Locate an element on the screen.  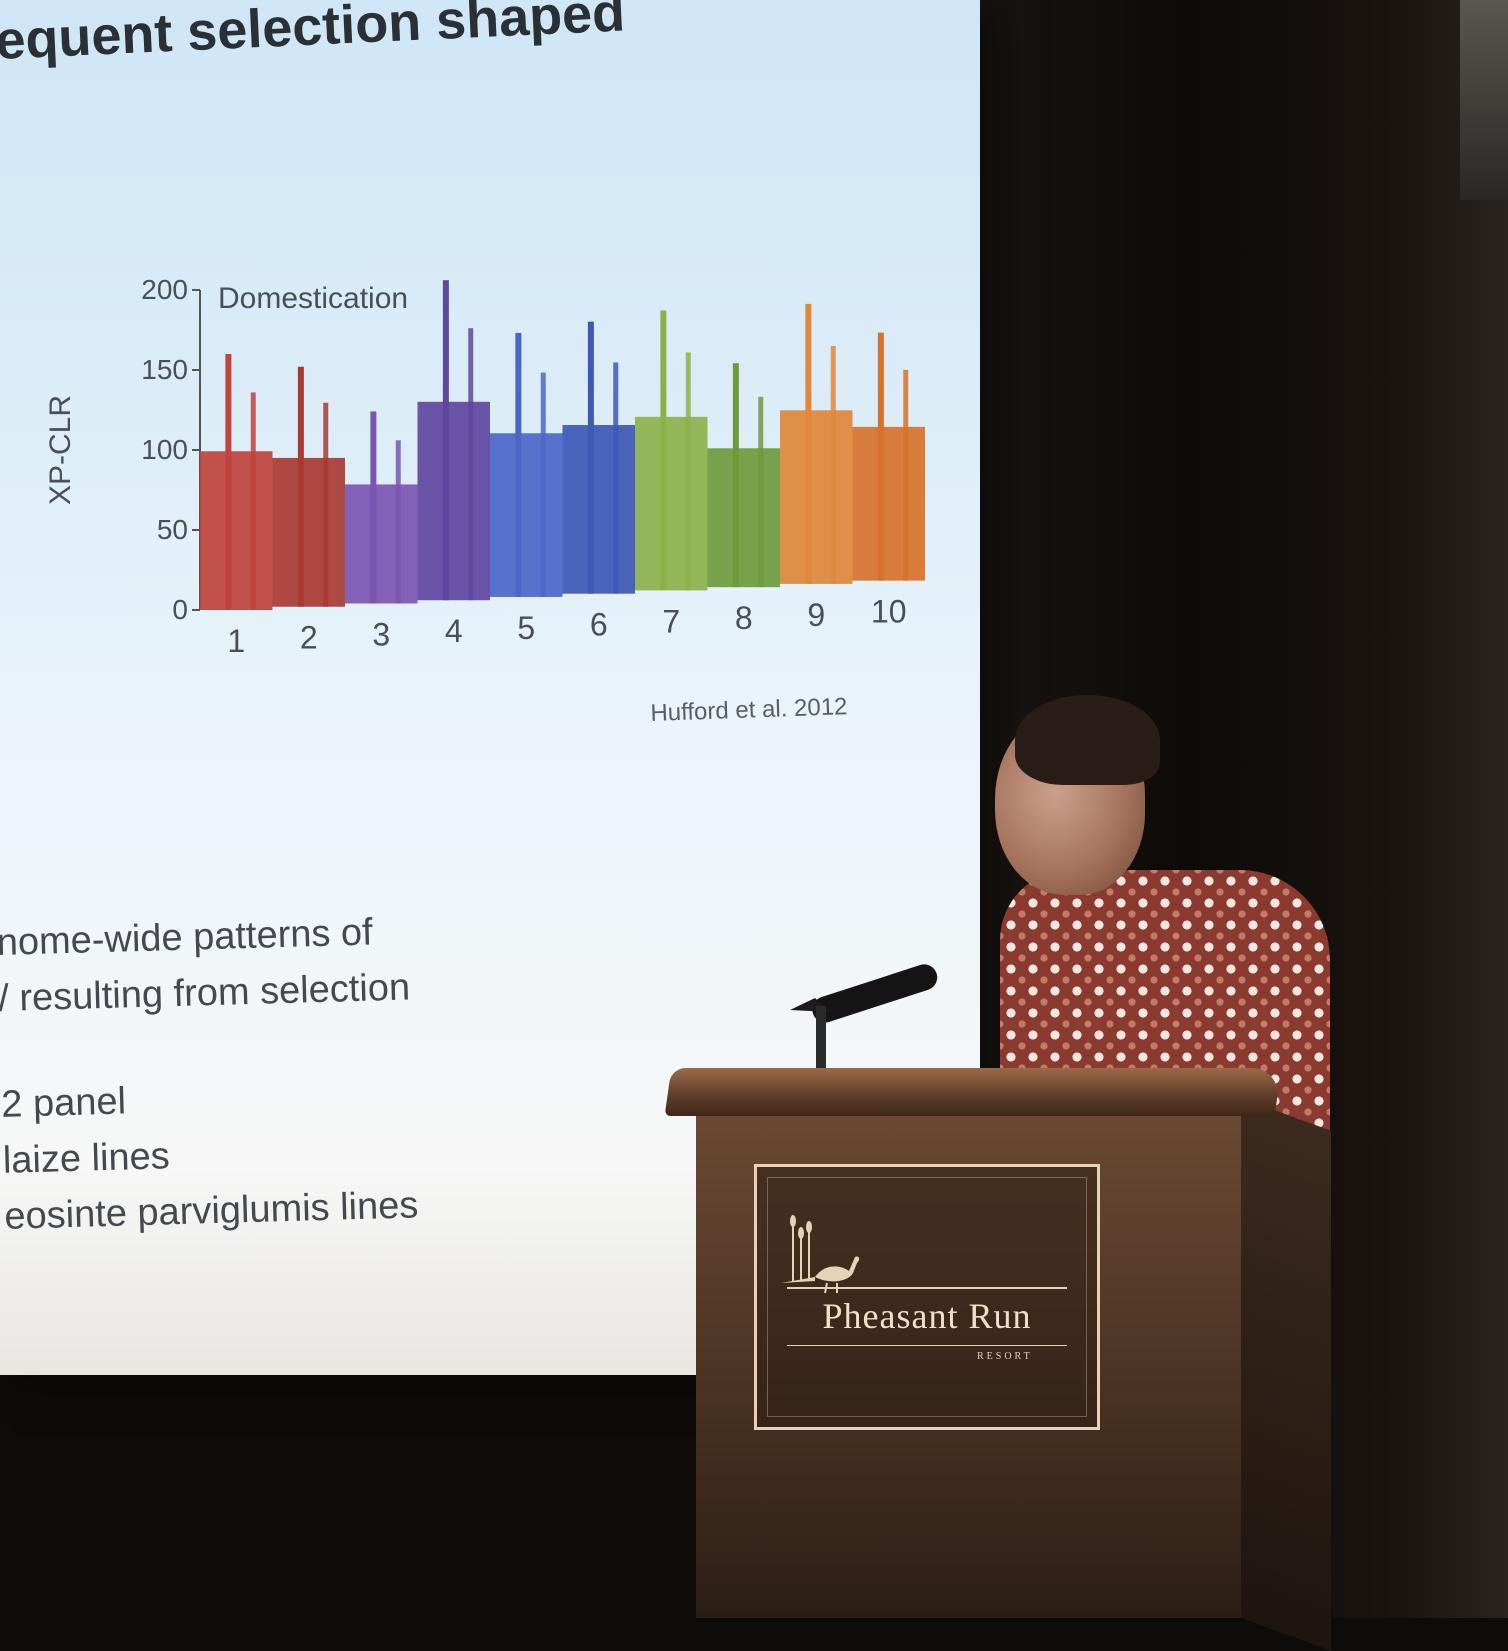
x-tick-label: 5 is located at coordinates (526, 628).